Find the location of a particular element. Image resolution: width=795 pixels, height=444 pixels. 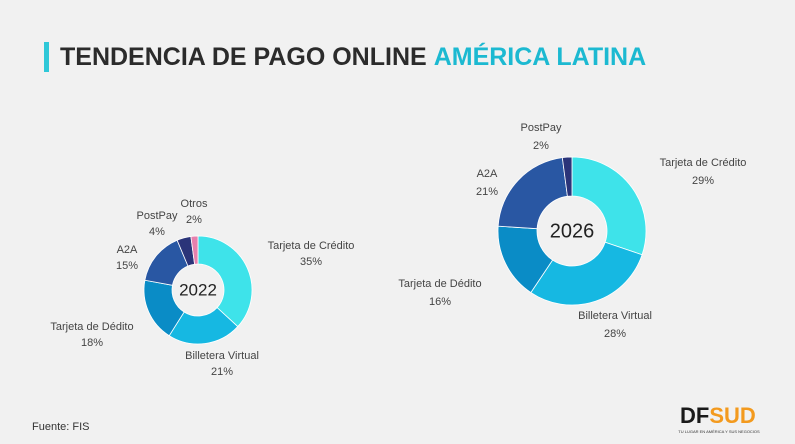

slice-value: 15% is located at coordinates (127, 266).